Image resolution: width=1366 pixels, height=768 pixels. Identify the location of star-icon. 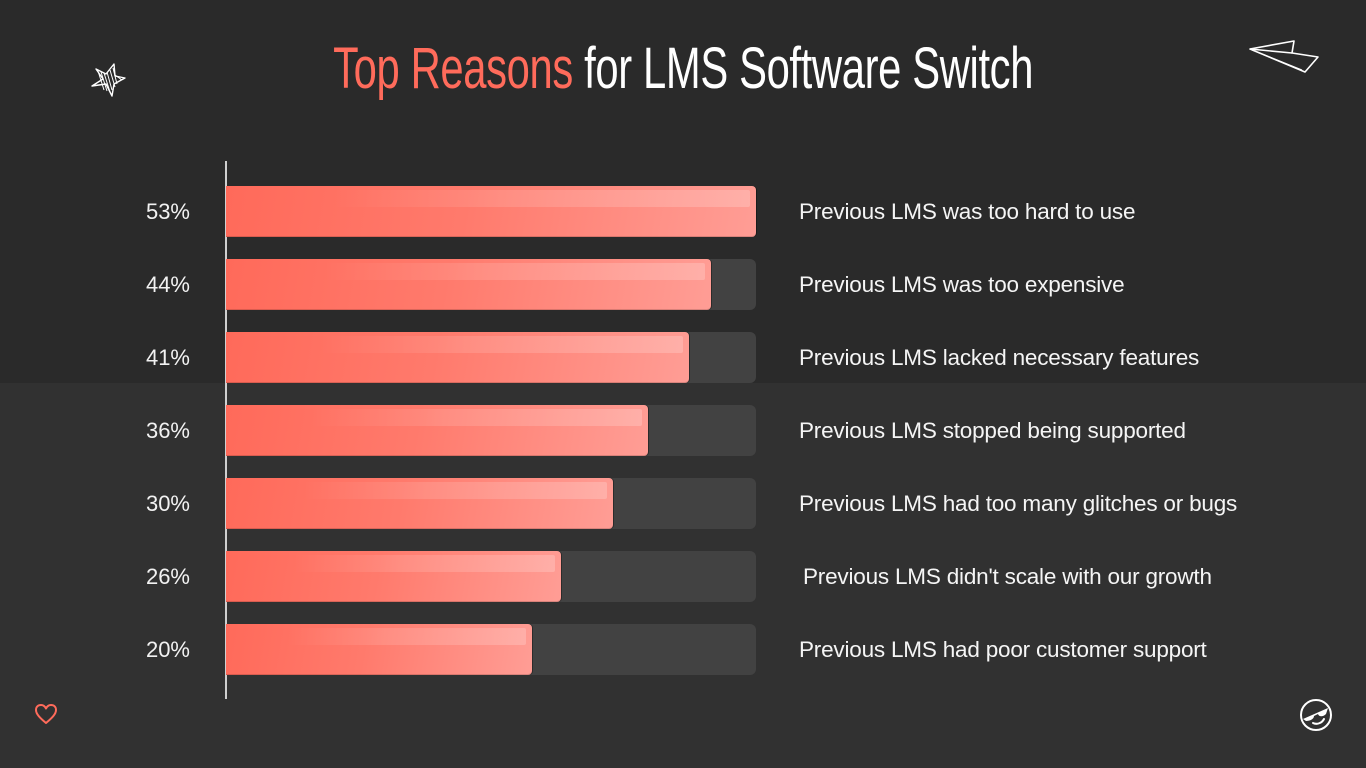
(110, 80).